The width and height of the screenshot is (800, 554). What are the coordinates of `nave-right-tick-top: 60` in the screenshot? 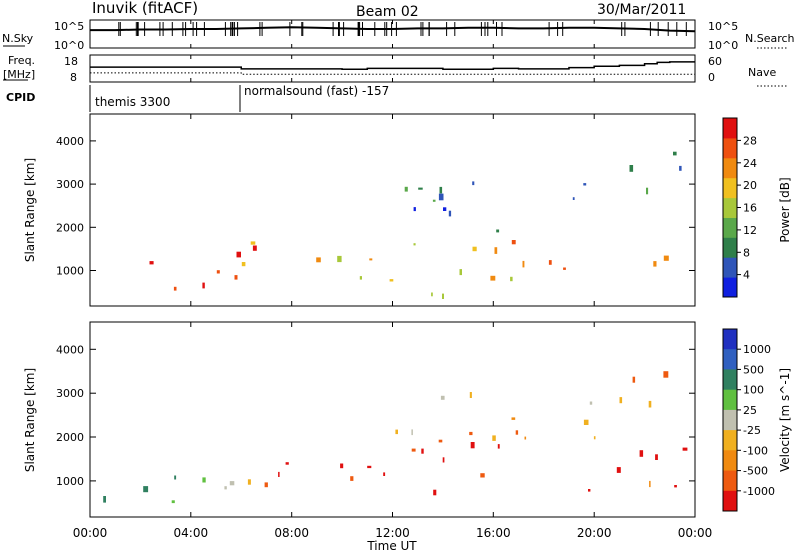 It's located at (715, 61).